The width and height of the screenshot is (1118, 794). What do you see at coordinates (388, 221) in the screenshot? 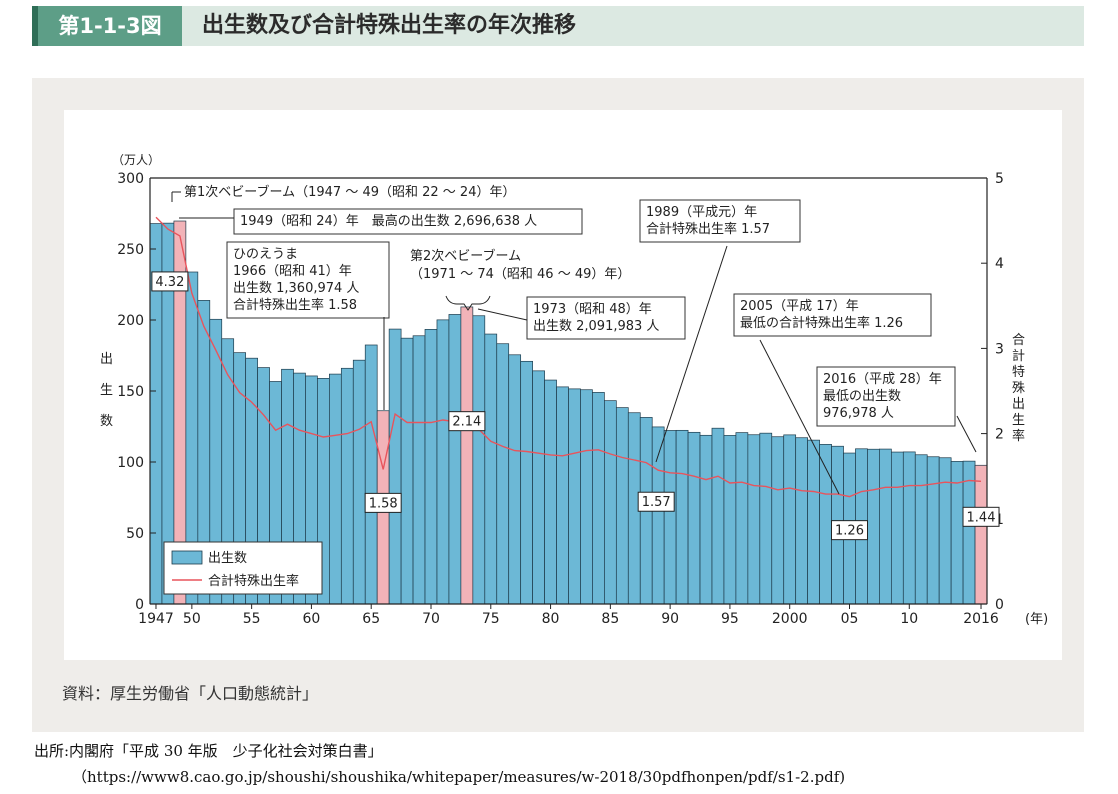
I see `max1949-annotation-line: 1949（昭和 24）年 最高の出生数 2,696,638 人` at bounding box center [388, 221].